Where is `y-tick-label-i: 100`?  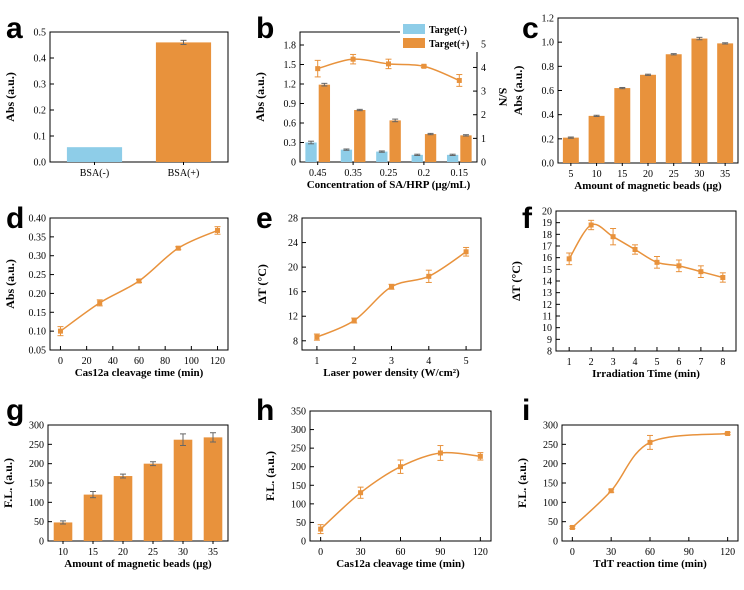 y-tick-label-i: 100 is located at coordinates (550, 503).